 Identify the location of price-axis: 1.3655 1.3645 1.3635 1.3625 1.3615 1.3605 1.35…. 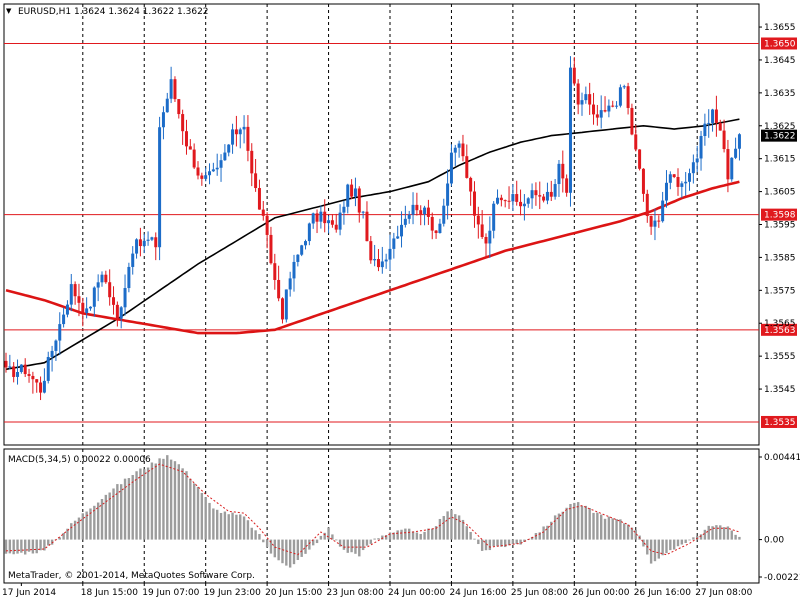
(778, 209).